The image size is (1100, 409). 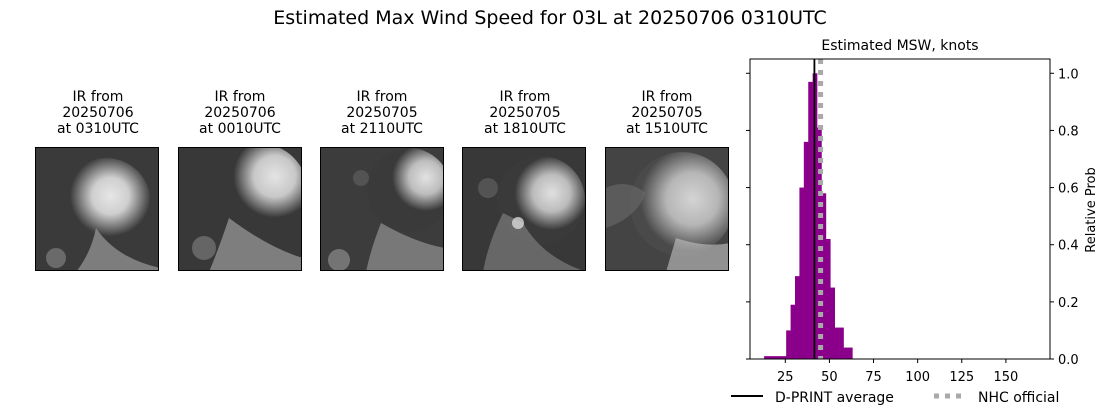 I want to click on ir-panel-5: IR from 20250705 at 1510UTC, so click(x=667, y=180).